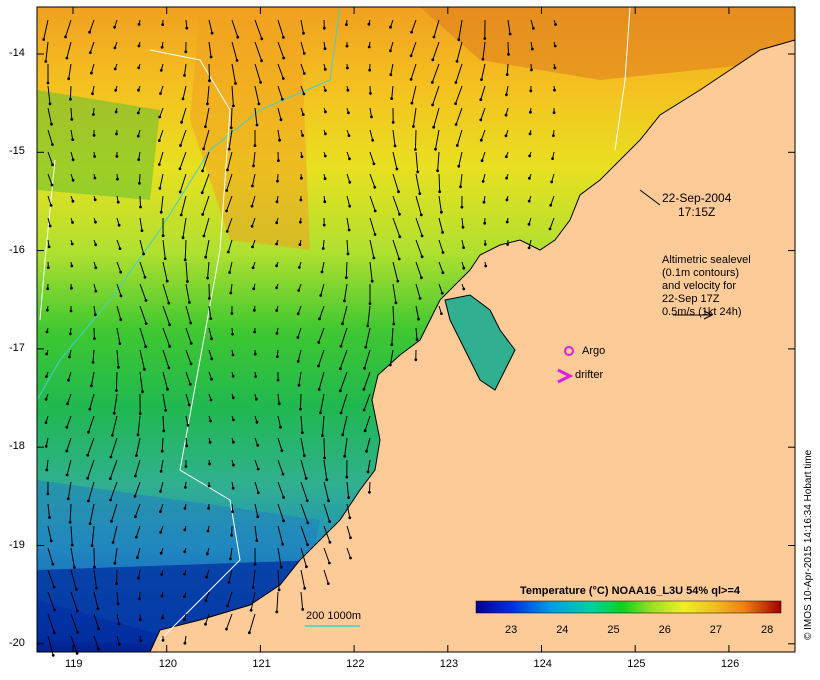 The image size is (820, 680). I want to click on warm-water-patch, so click(607, 43).